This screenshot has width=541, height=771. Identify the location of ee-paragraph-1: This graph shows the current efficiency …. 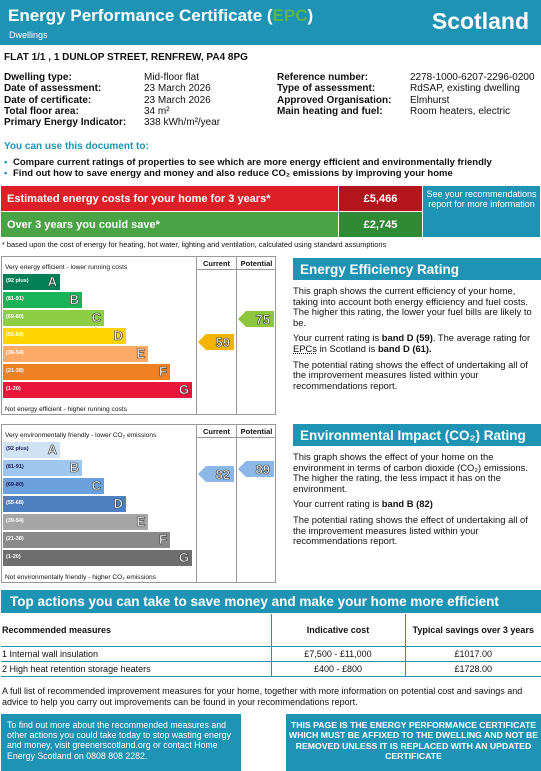
(412, 306).